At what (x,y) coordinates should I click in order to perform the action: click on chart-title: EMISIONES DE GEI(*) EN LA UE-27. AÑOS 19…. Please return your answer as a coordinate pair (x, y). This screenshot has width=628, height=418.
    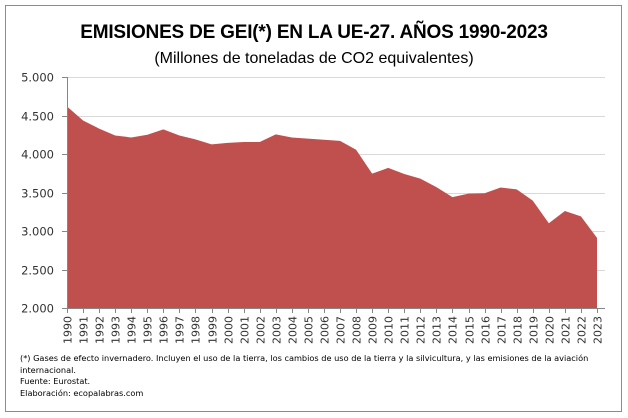
    Looking at the image, I should click on (314, 32).